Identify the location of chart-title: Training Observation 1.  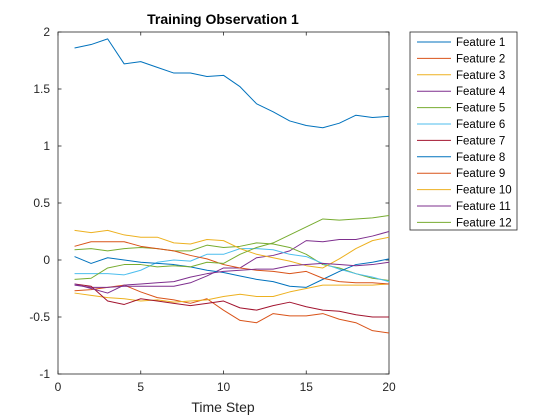
(223, 19).